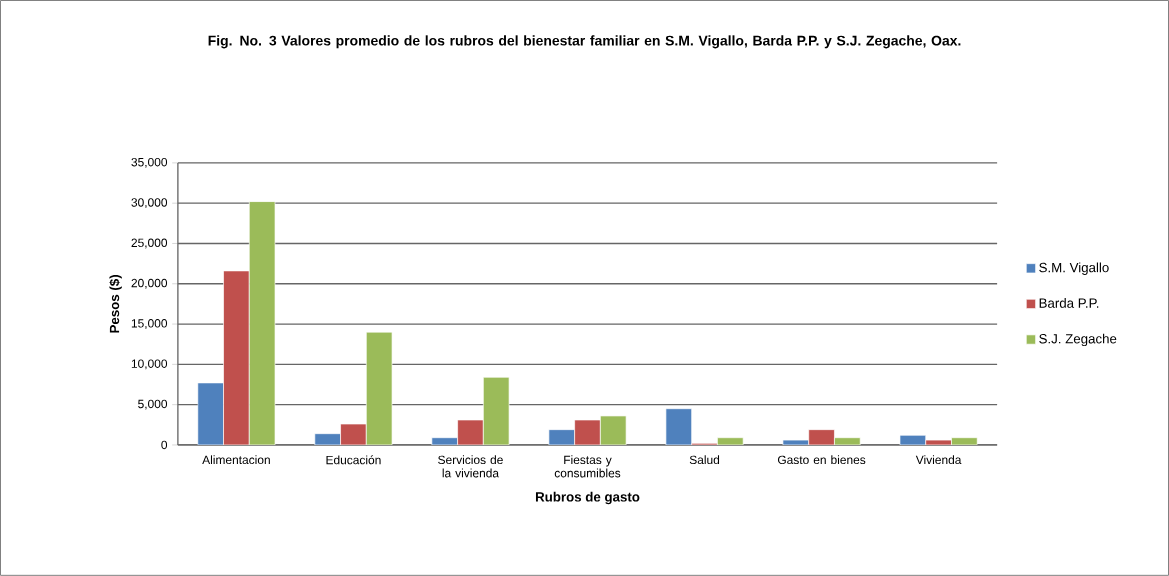 This screenshot has height=576, width=1169. What do you see at coordinates (821, 460) in the screenshot?
I see `x-tick-label: Gasto en bienes` at bounding box center [821, 460].